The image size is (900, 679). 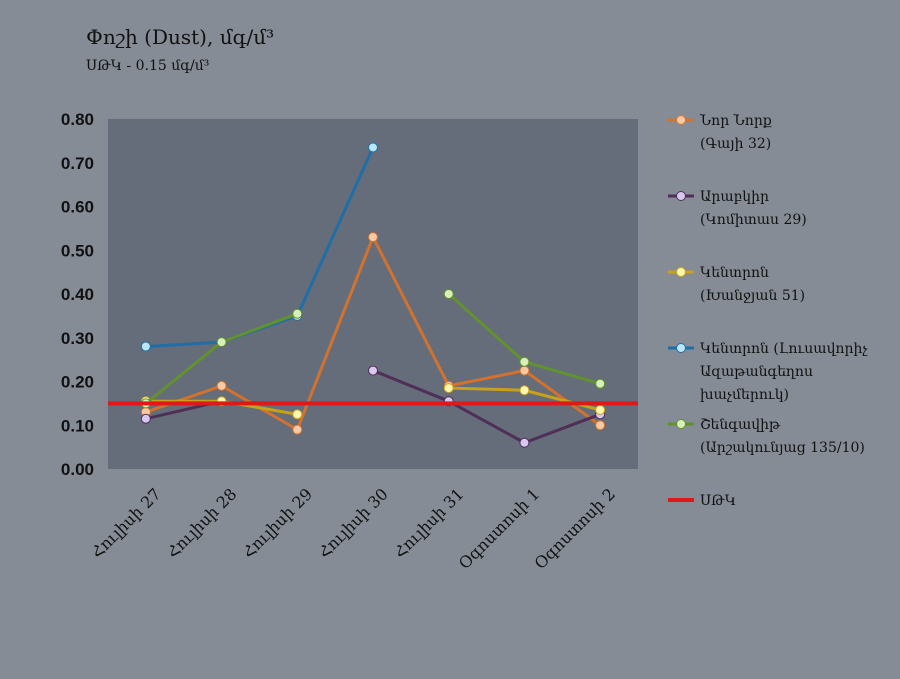 I want to click on y-tick-label: 0.10, so click(x=77, y=425).